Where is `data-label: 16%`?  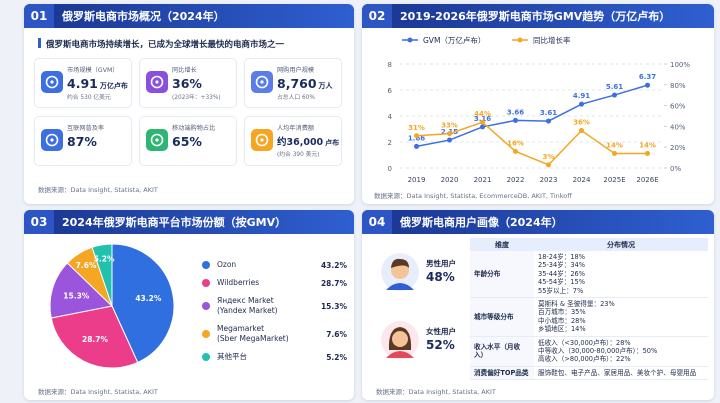 data-label: 16% is located at coordinates (515, 143).